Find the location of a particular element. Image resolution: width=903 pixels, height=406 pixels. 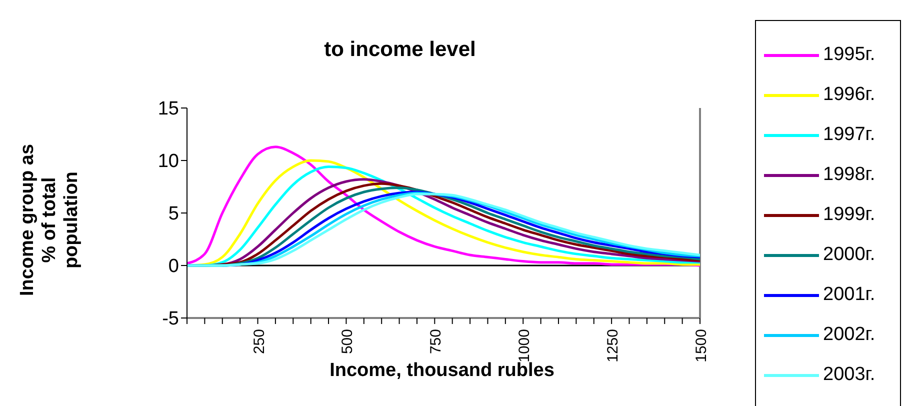

legend-label: 2000г. is located at coordinates (849, 255).